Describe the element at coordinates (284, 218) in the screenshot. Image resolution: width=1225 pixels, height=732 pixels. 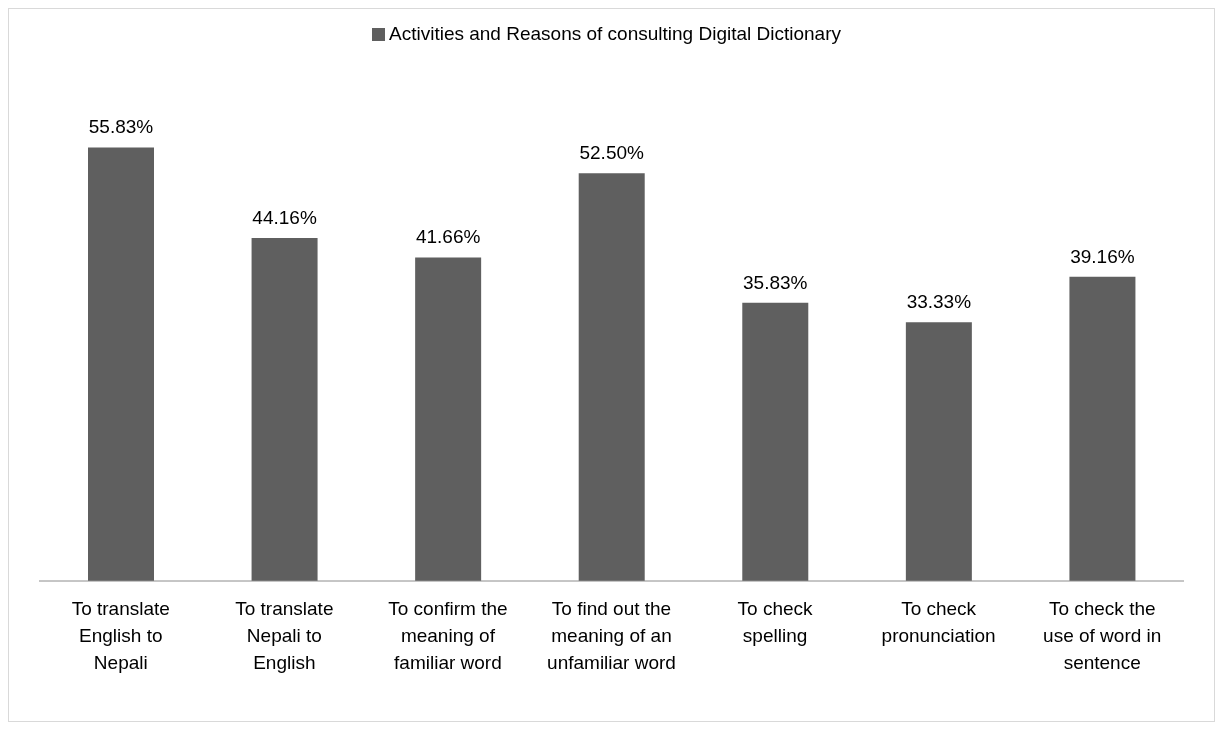
I see `data-label: 44.16%` at that location.